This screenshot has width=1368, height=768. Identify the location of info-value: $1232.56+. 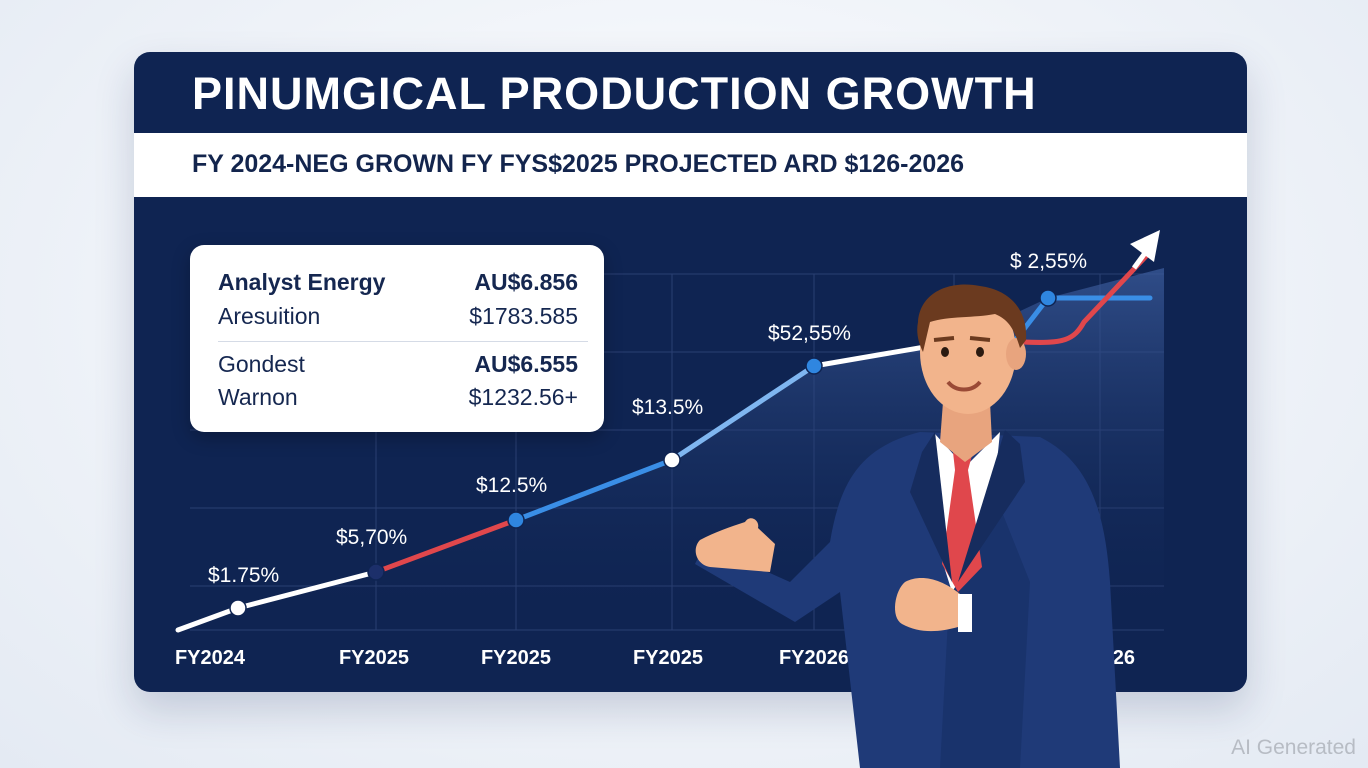
(523, 397).